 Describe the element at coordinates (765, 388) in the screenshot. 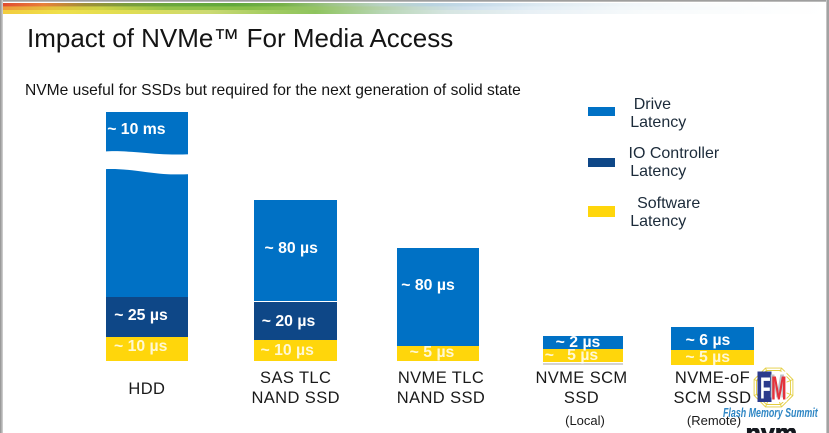

I see `svg-text: F` at that location.